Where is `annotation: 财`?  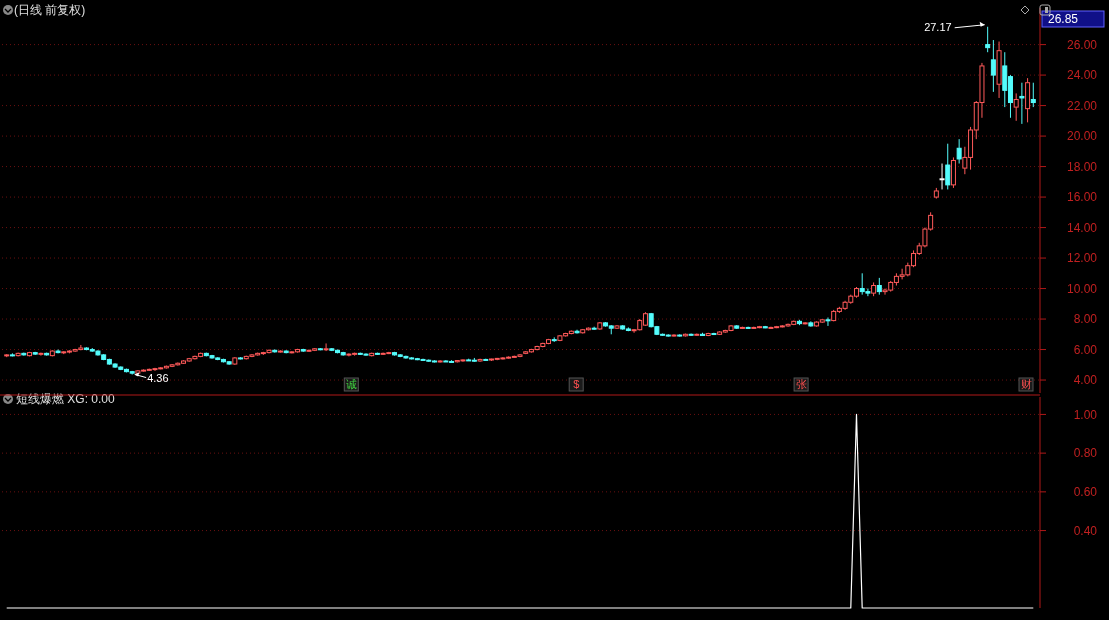 annotation: 财 is located at coordinates (1026, 384).